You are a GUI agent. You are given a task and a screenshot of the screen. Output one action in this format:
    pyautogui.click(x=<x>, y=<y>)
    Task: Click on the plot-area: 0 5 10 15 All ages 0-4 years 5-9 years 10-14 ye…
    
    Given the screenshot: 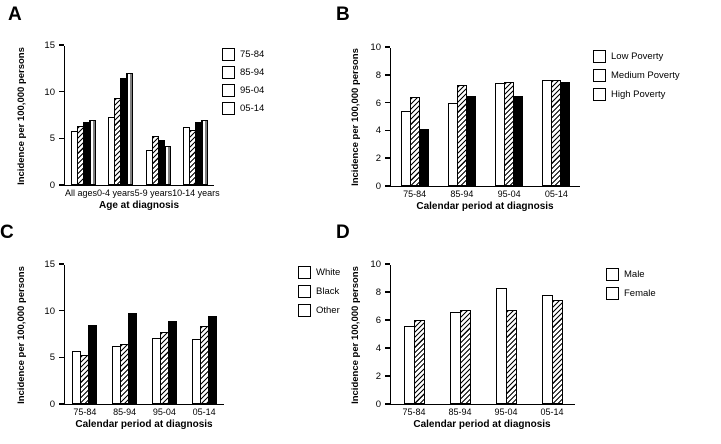 What is the action you would take?
    pyautogui.click(x=131, y=119)
    